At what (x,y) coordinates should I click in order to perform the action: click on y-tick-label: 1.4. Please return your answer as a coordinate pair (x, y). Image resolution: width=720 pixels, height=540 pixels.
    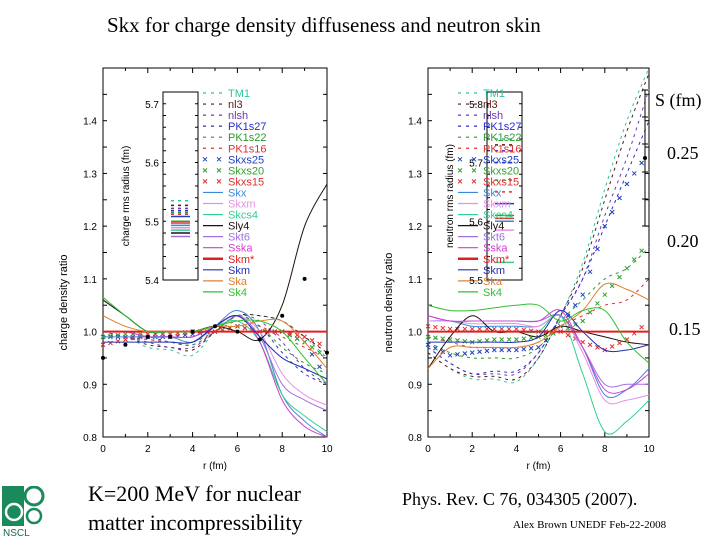
    Looking at the image, I should click on (90, 122).